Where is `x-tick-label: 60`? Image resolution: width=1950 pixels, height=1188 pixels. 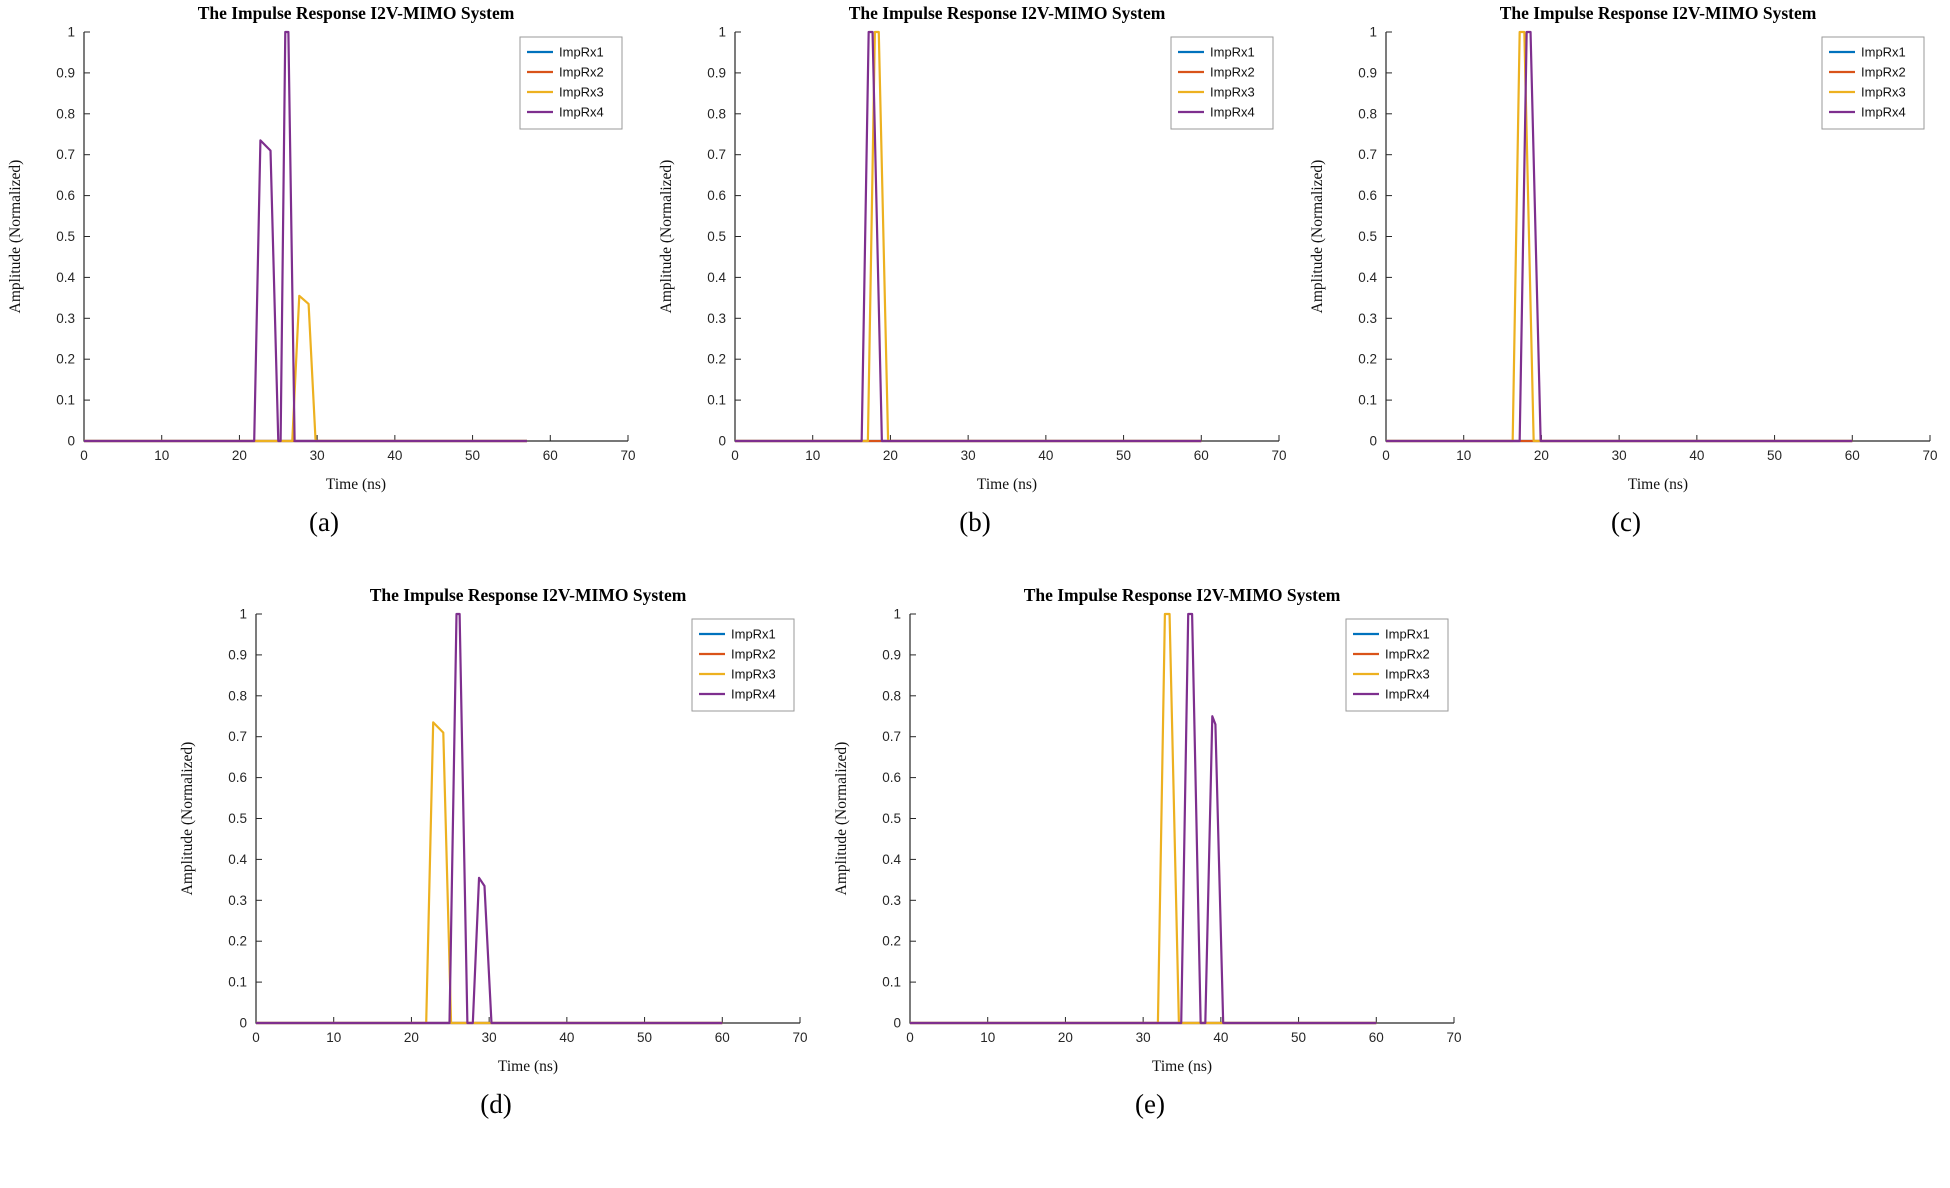
x-tick-label: 60 is located at coordinates (1376, 1037).